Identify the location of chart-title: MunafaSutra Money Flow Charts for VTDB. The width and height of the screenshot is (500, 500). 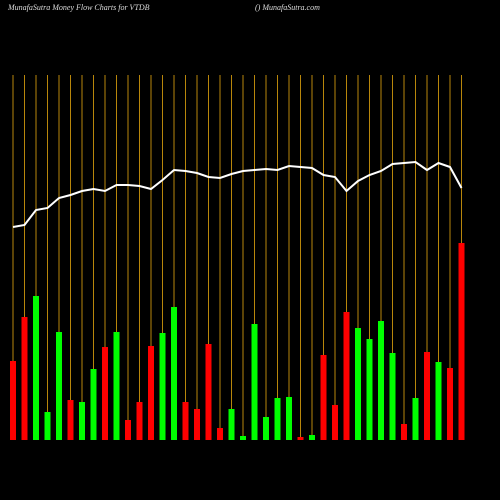
(78, 7).